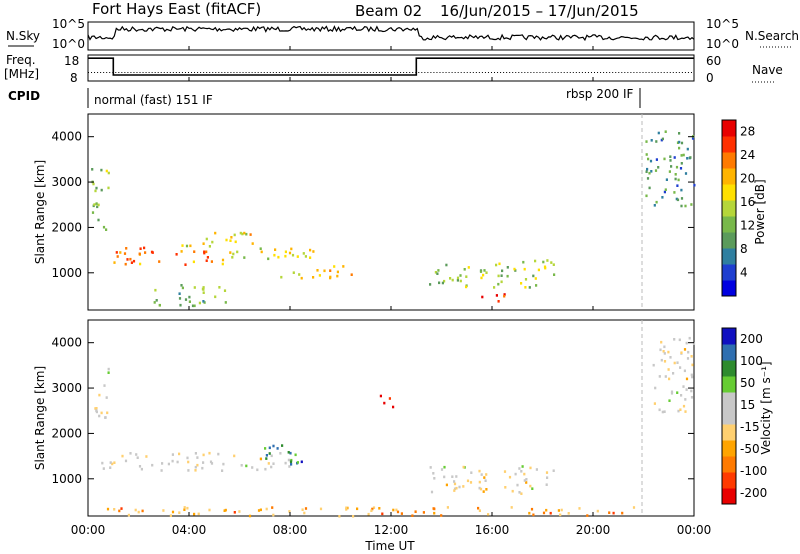 The height and width of the screenshot is (554, 800). What do you see at coordinates (729, 240) in the screenshot?
I see `power-colorbar-segment` at bounding box center [729, 240].